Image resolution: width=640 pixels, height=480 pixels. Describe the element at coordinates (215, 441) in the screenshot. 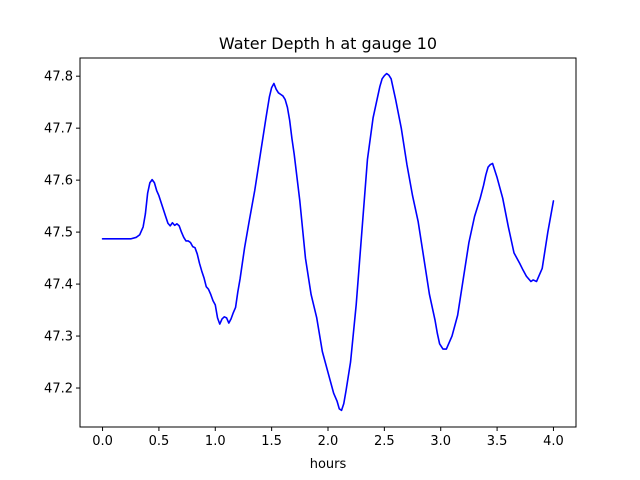

I see `x-tick-label: 1.0` at that location.